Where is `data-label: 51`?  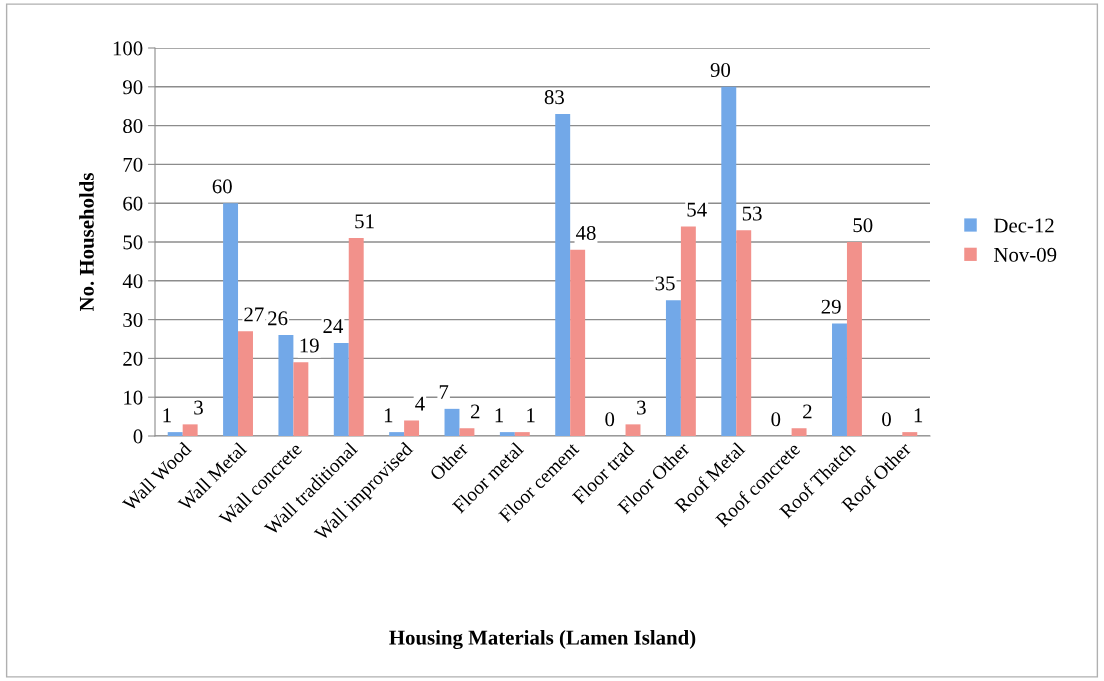
data-label: 51 is located at coordinates (364, 221).